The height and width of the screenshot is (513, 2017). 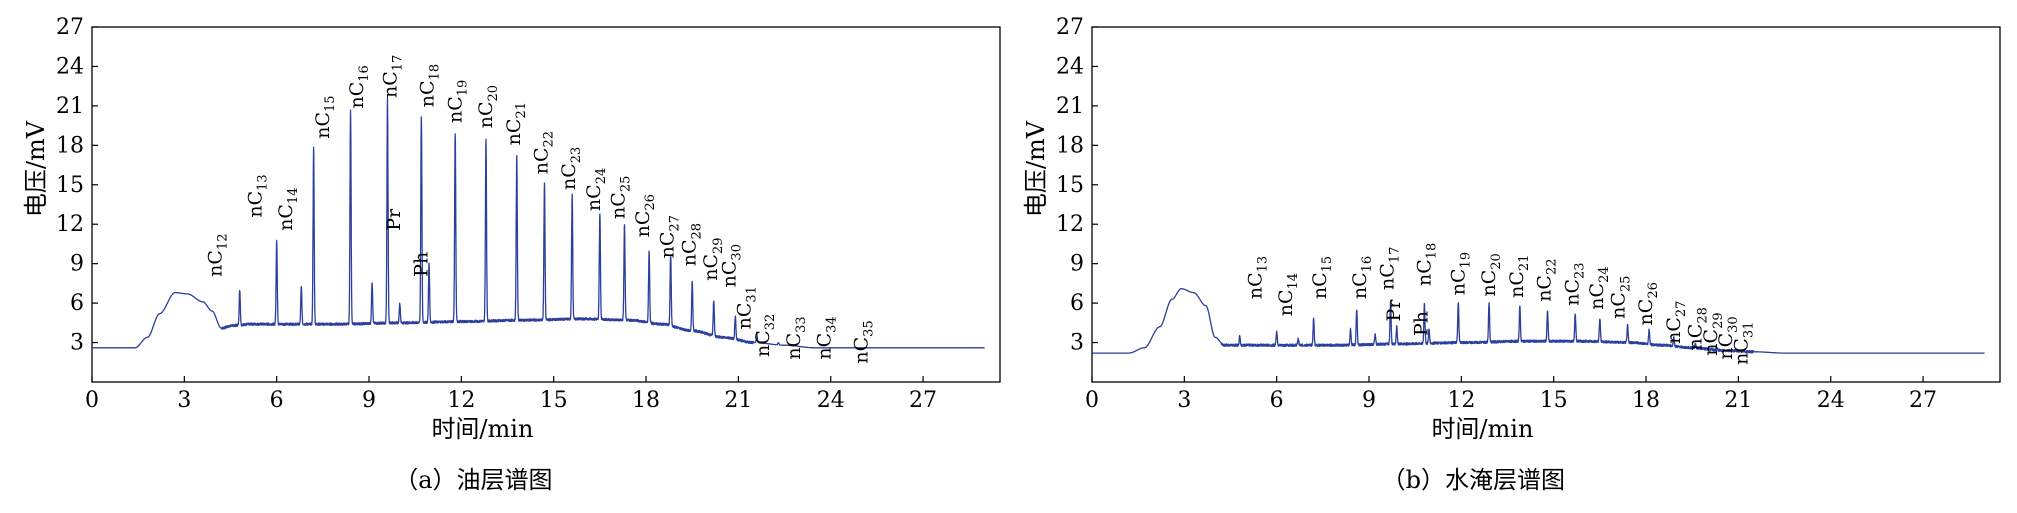 What do you see at coordinates (1473, 480) in the screenshot?
I see `panel-caption: （b）水淹层谱图` at bounding box center [1473, 480].